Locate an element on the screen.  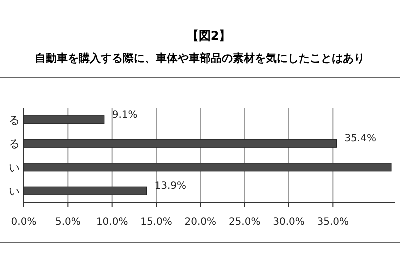
data-label: 13.9% is located at coordinates (170, 186).